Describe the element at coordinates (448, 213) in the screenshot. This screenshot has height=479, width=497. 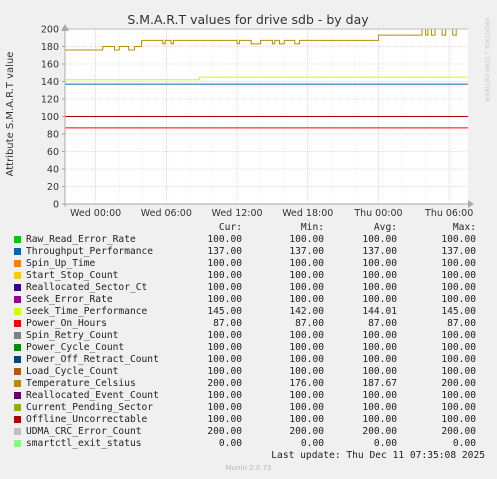
I see `x-tick-label: Thu 06:00` at that location.